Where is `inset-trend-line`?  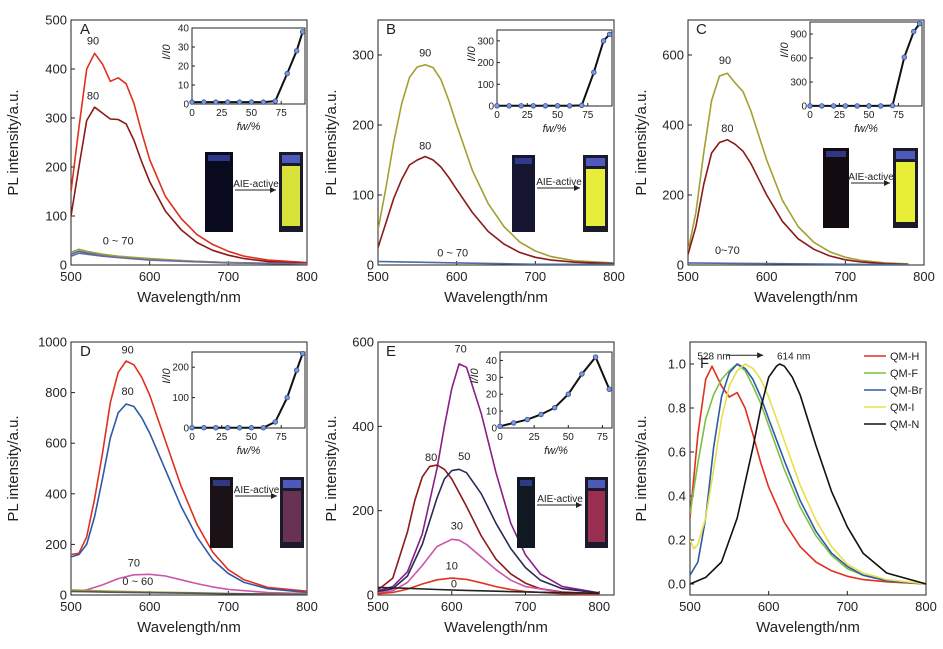 inset-trend-line is located at coordinates (248, 67).